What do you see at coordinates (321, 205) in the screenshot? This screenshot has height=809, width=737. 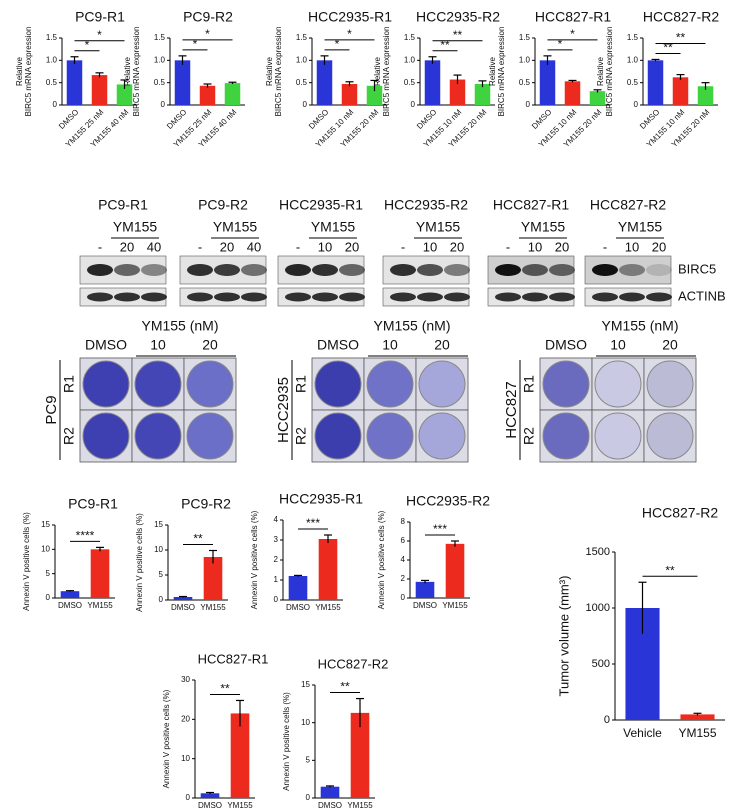 I see `blot-title: HCC2935-R1` at bounding box center [321, 205].